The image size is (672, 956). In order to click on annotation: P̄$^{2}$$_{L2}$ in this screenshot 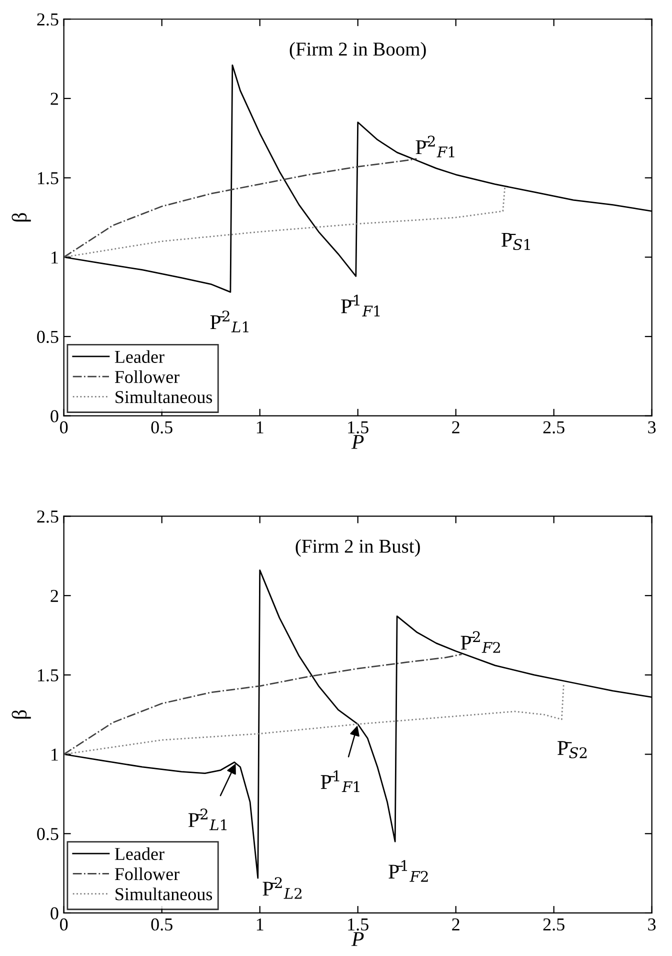, I will do `click(282, 888)`.